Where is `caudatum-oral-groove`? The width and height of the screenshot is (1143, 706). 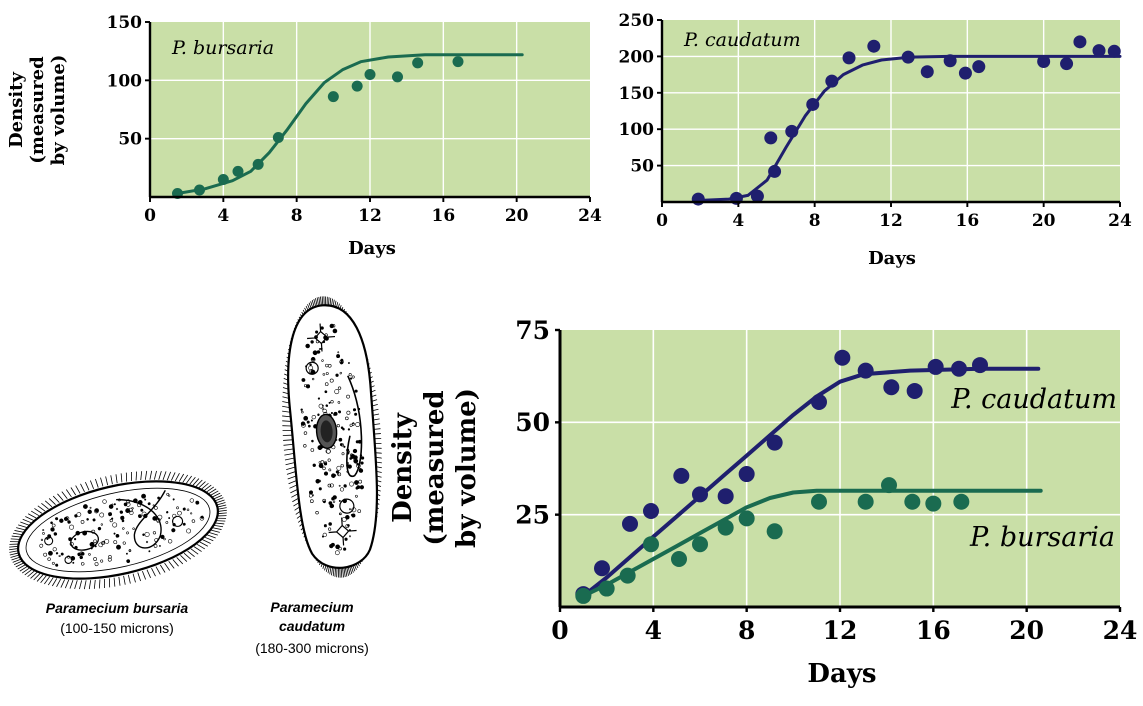
caudatum-oral-groove is located at coordinates (354, 426).